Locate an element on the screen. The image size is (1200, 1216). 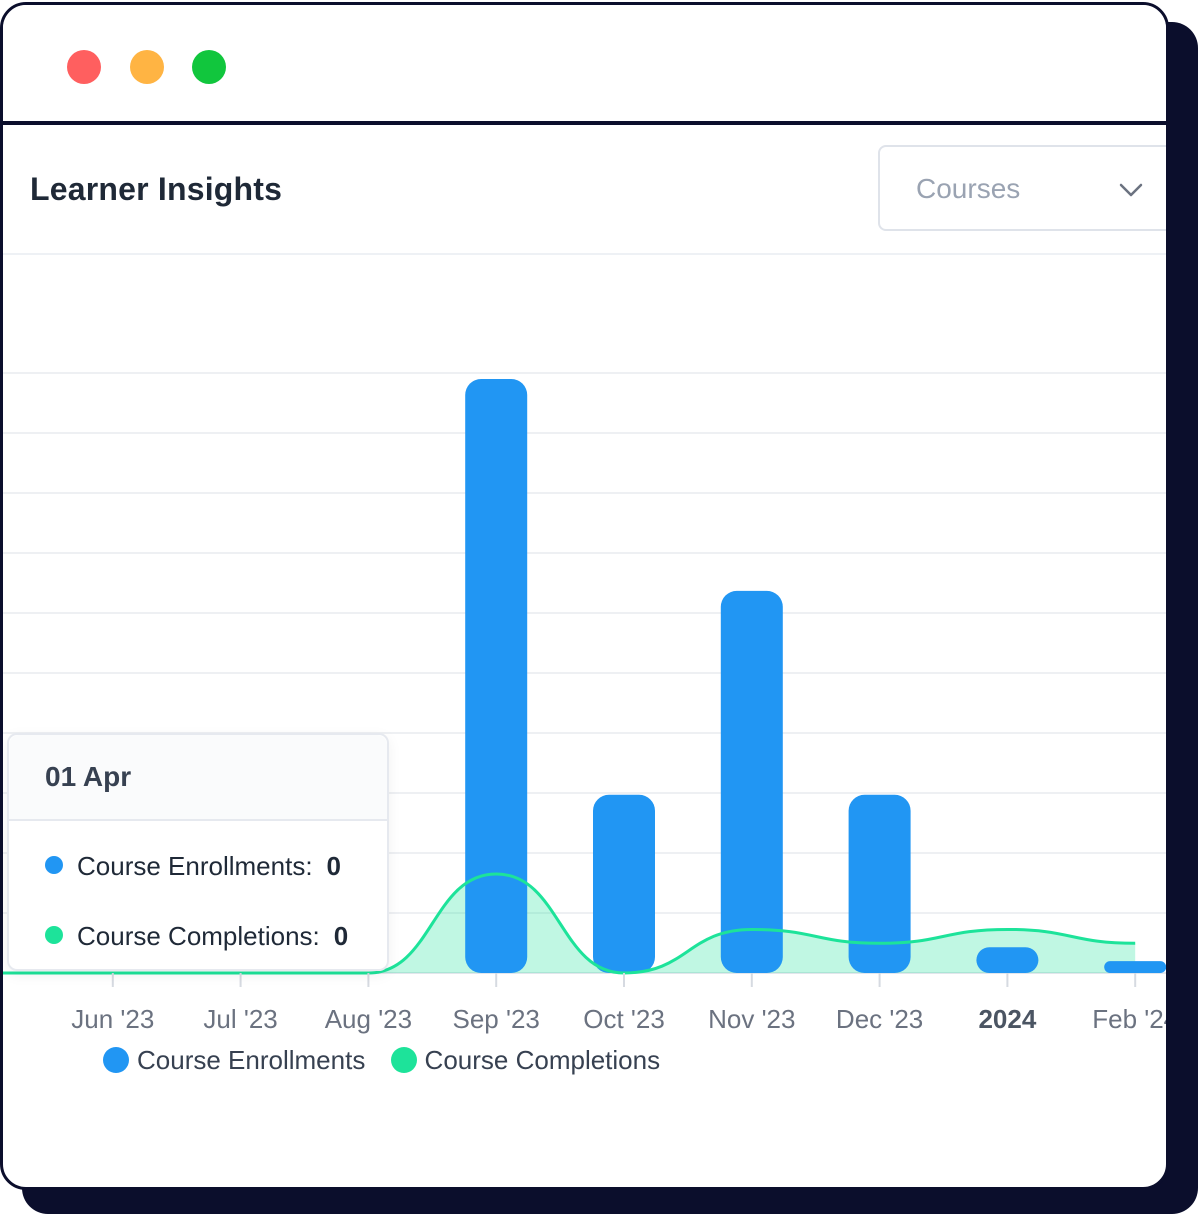
title-bar is located at coordinates (584, 65).